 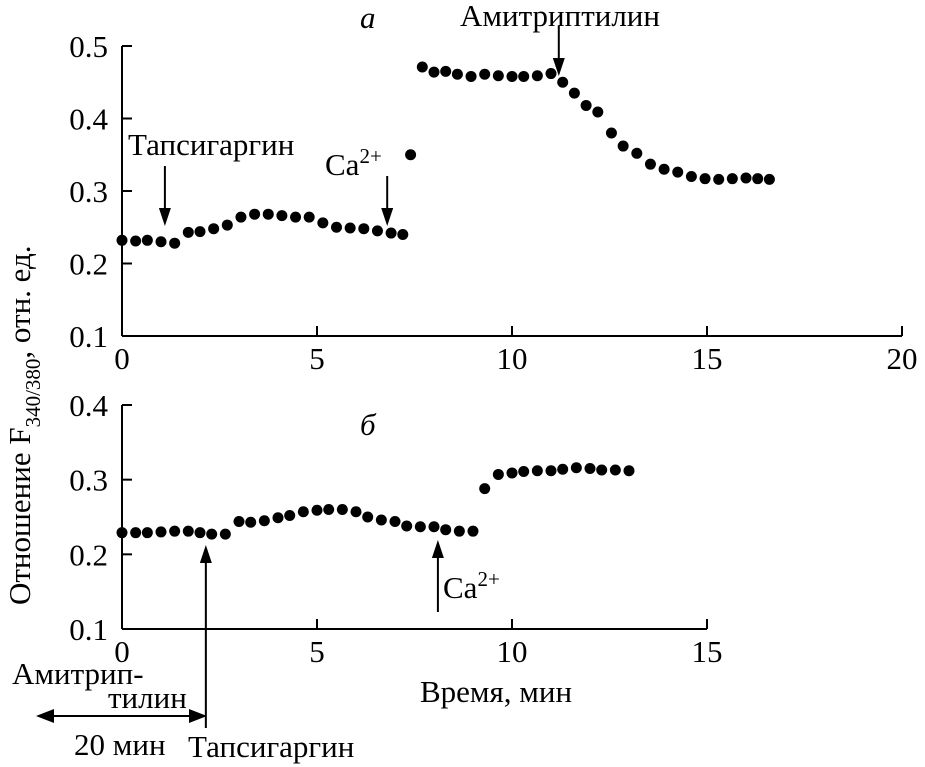 What do you see at coordinates (88, 554) in the screenshot?
I see `y-tick-label: 0.2` at bounding box center [88, 554].